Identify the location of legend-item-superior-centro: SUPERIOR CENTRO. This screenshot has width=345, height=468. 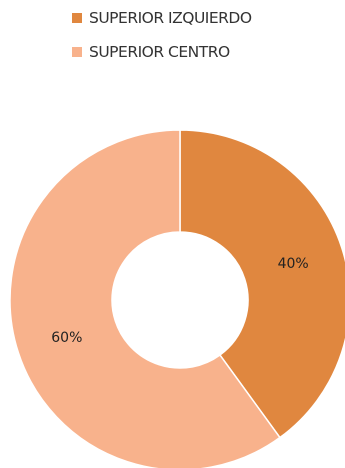
(162, 52).